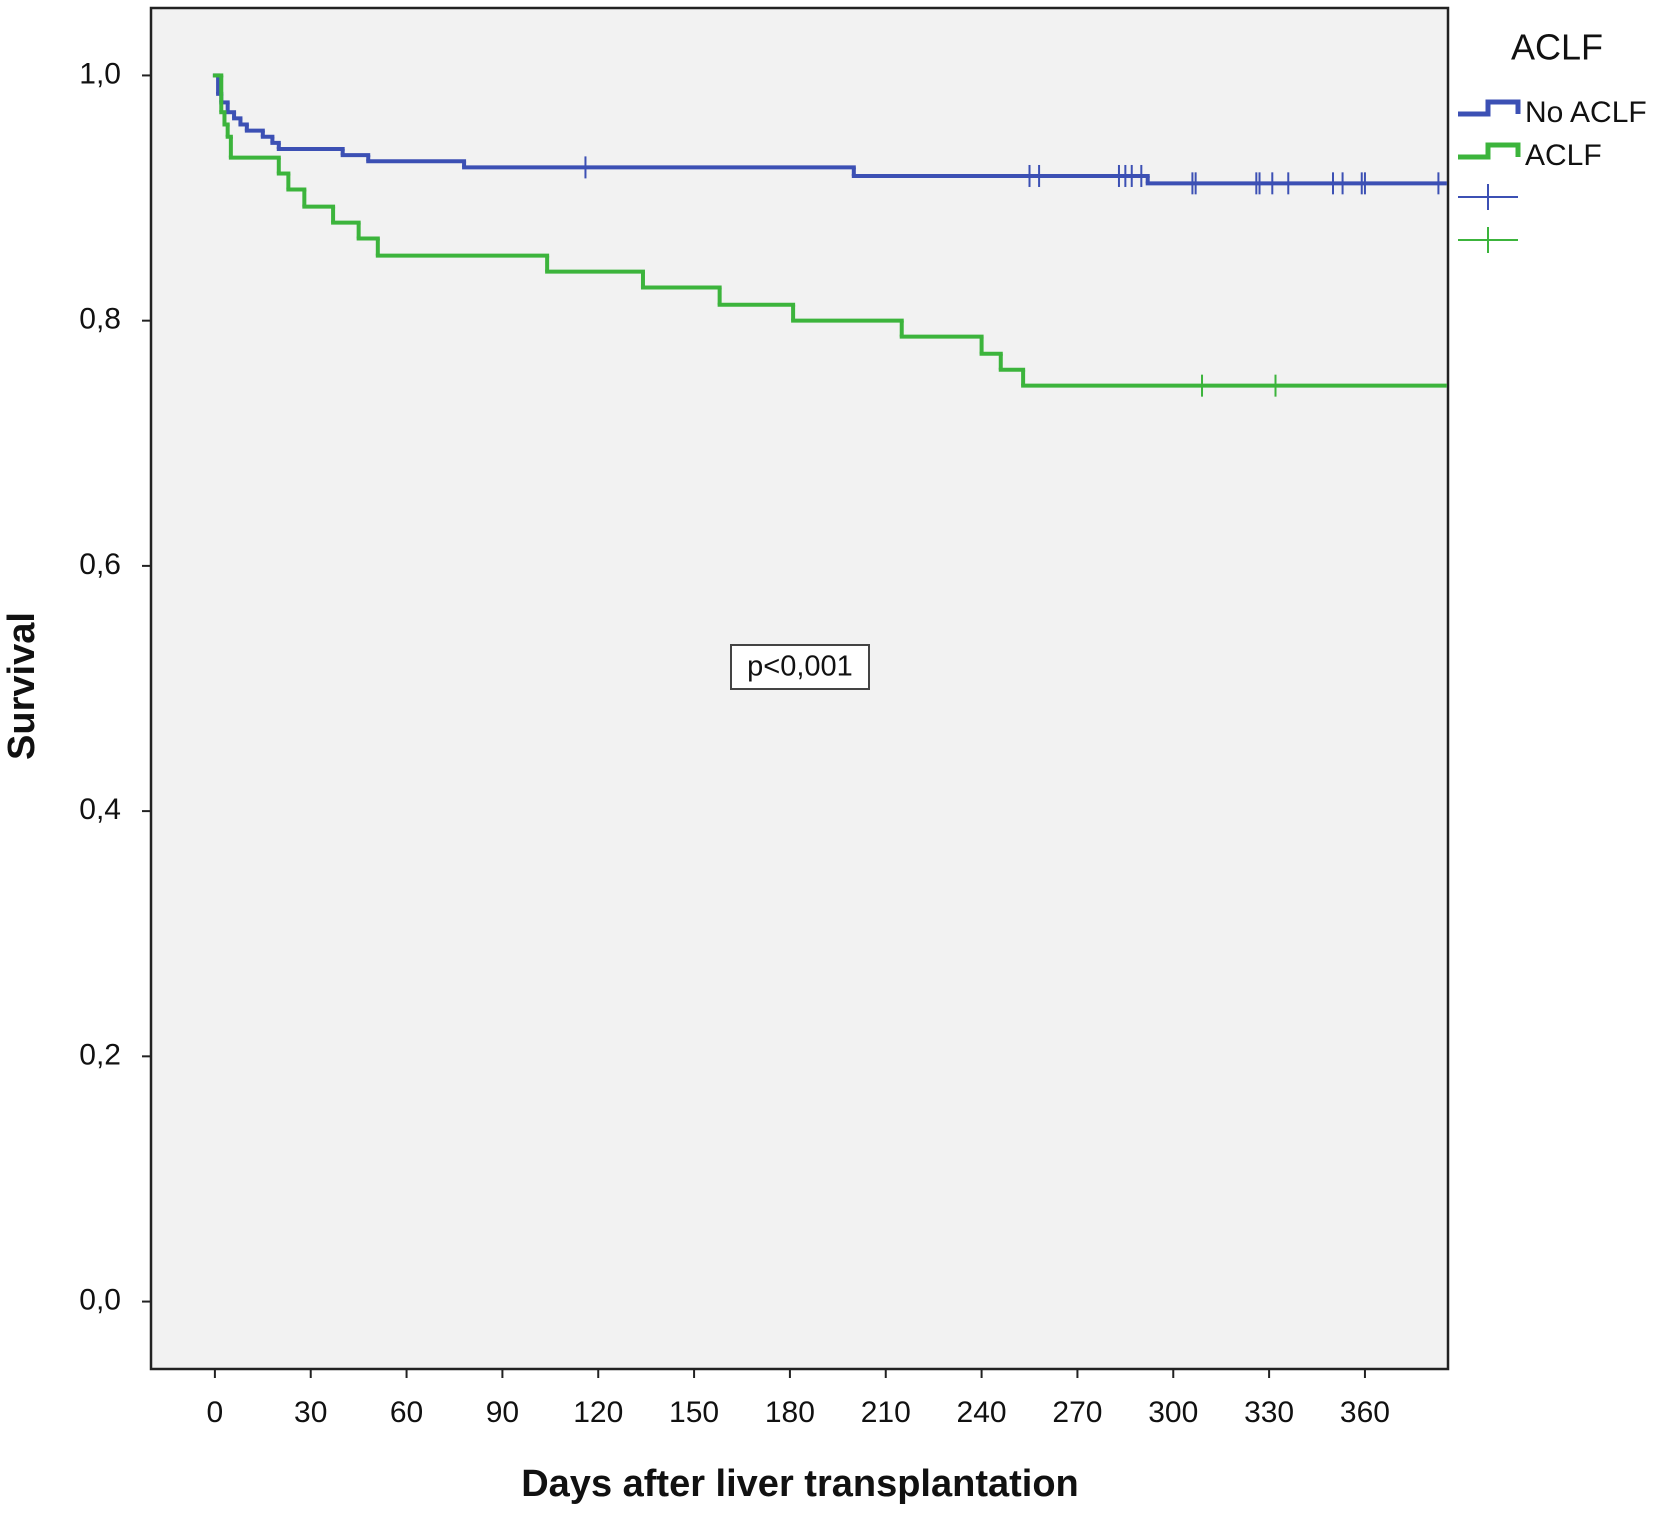 The width and height of the screenshot is (1667, 1518). I want to click on legend-label: No ACLF, so click(1586, 112).